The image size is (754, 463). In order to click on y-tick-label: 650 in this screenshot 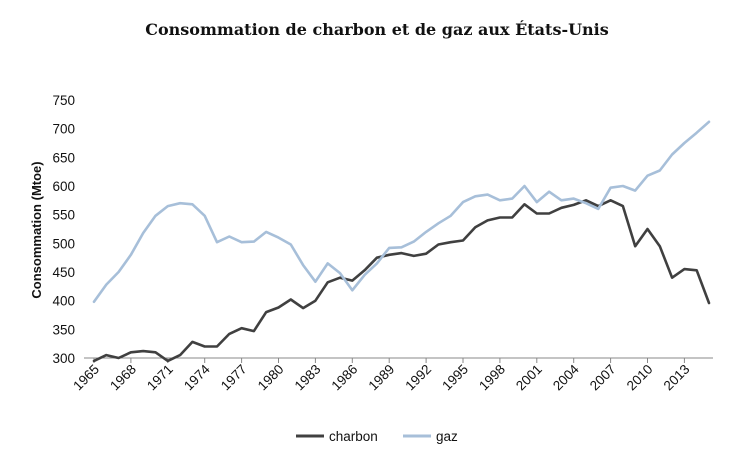, I will do `click(63, 157)`.